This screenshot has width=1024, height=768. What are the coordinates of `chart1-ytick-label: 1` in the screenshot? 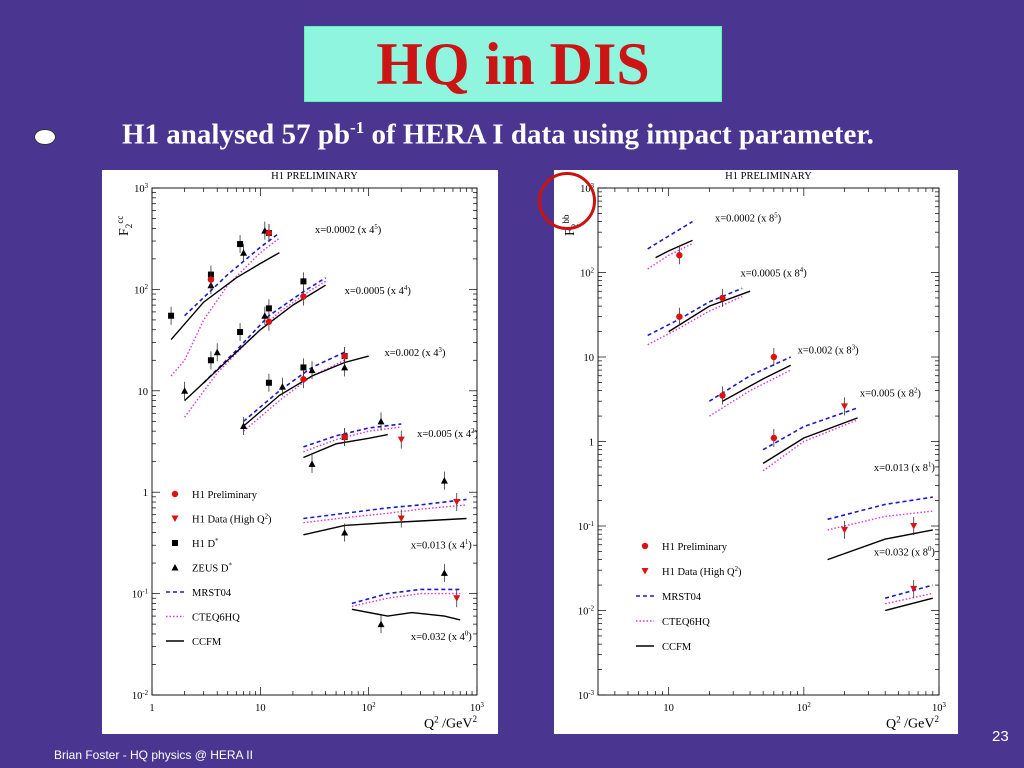 It's located at (591, 443).